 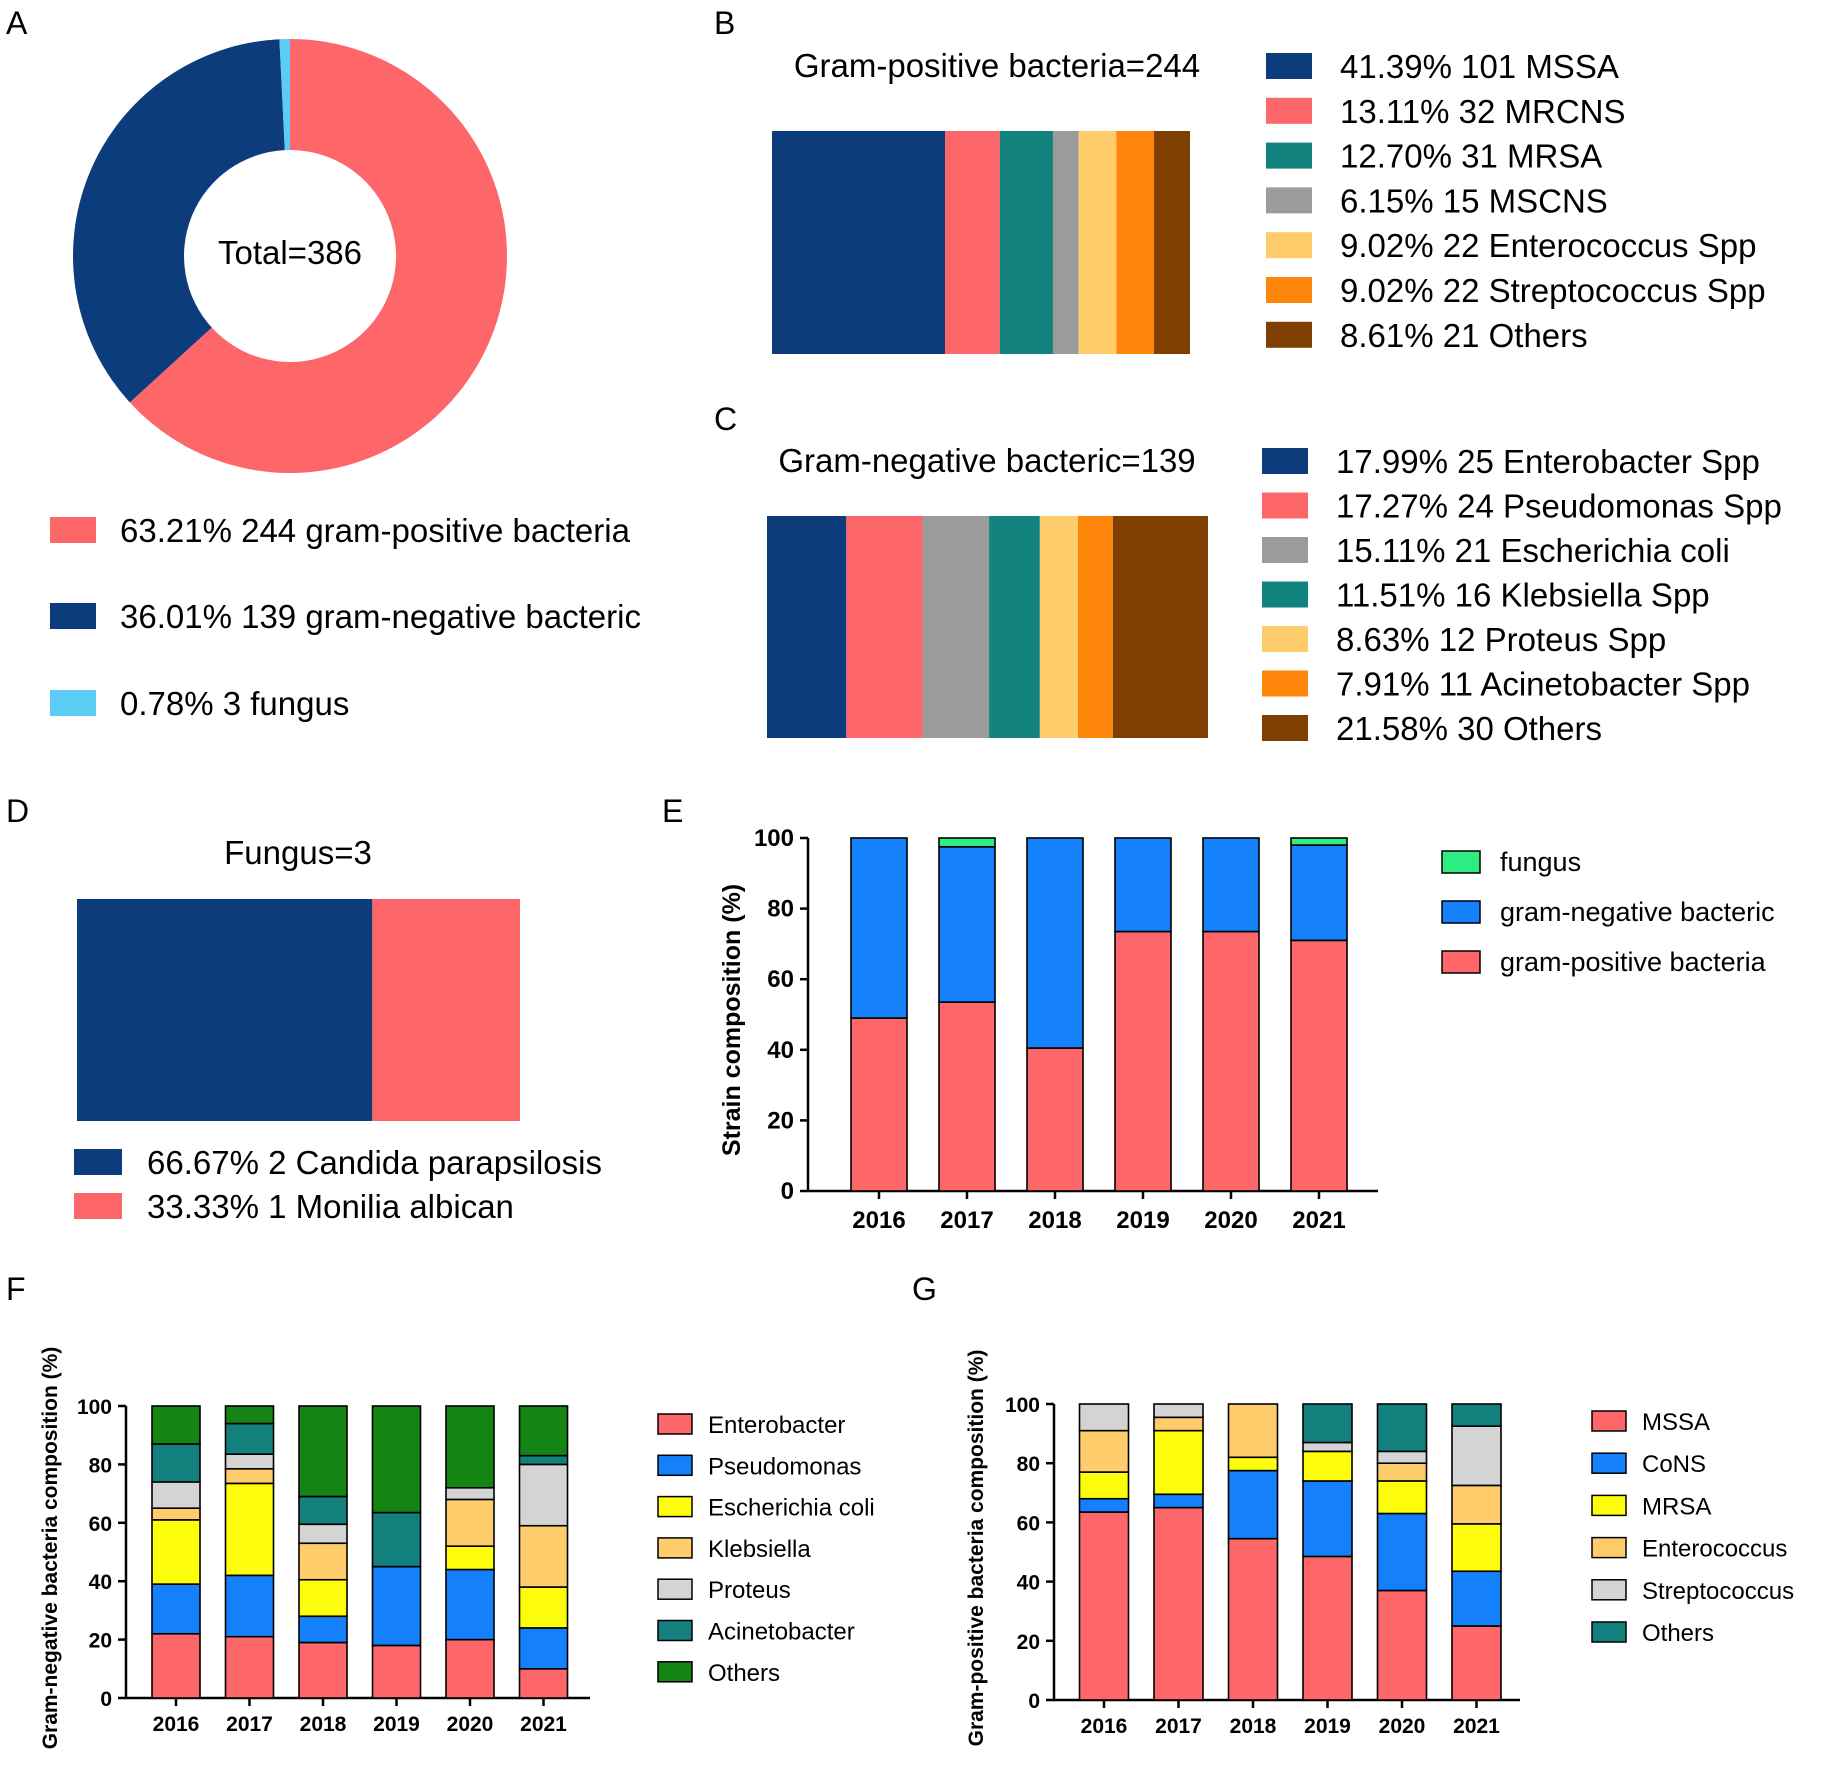 I want to click on bar-2016-acinetobacter, so click(x=176, y=1463).